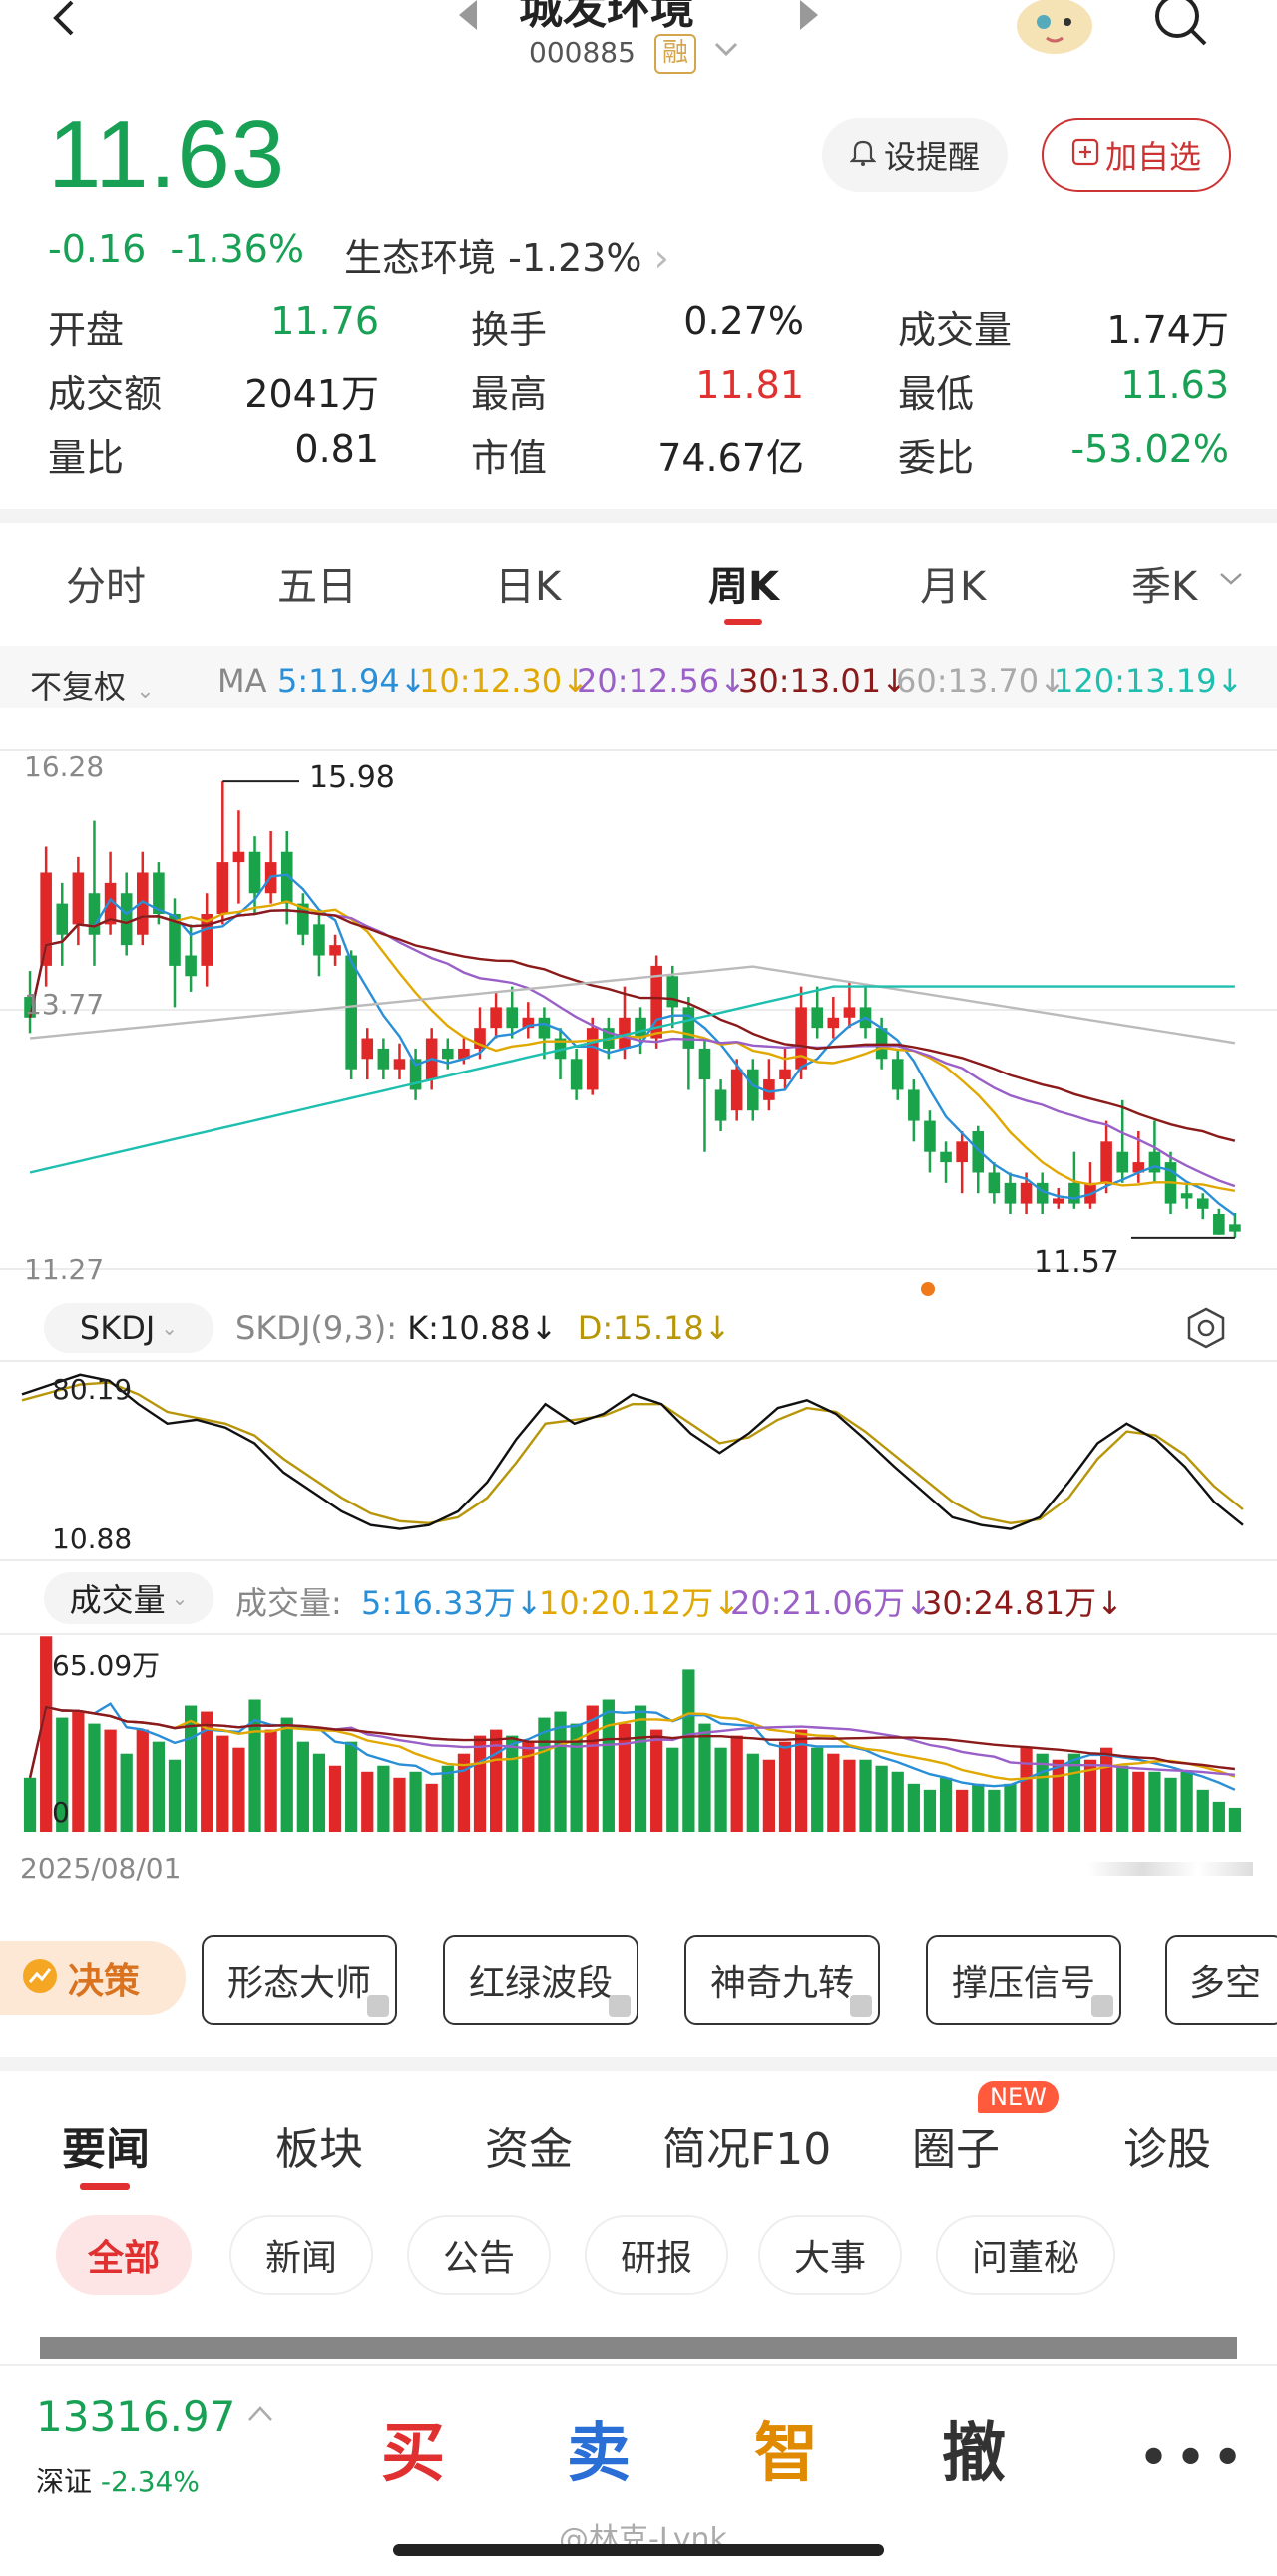 The height and width of the screenshot is (2576, 1277). I want to click on sector-percent: -1.23%, so click(575, 258).